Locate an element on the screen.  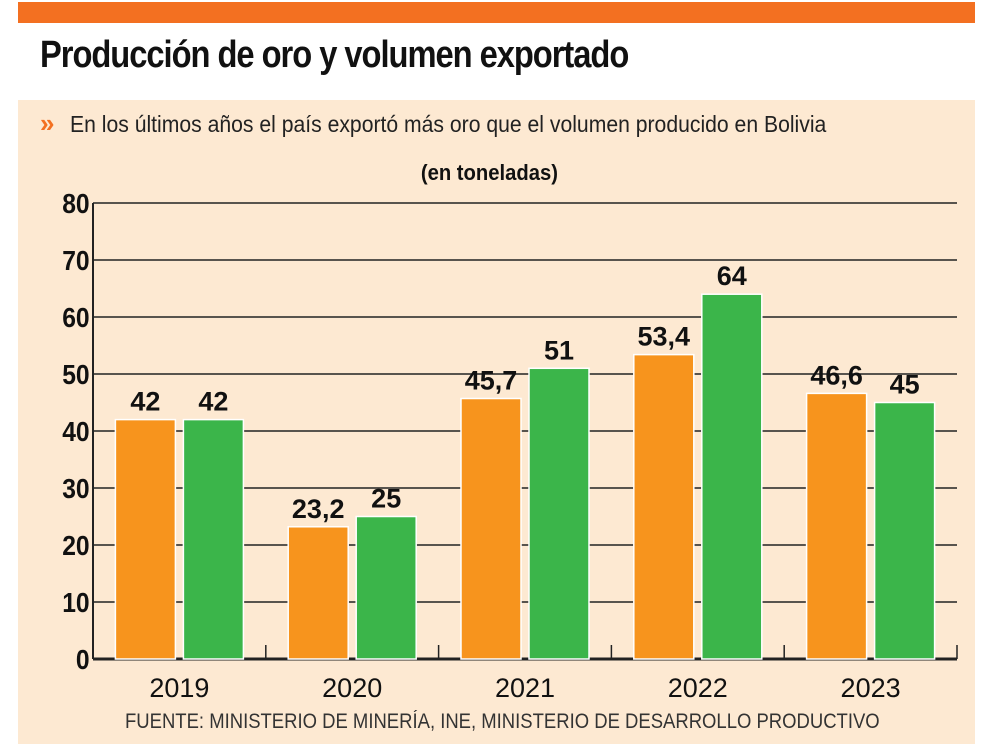
y-tick-label: 30 is located at coordinates (75, 489).